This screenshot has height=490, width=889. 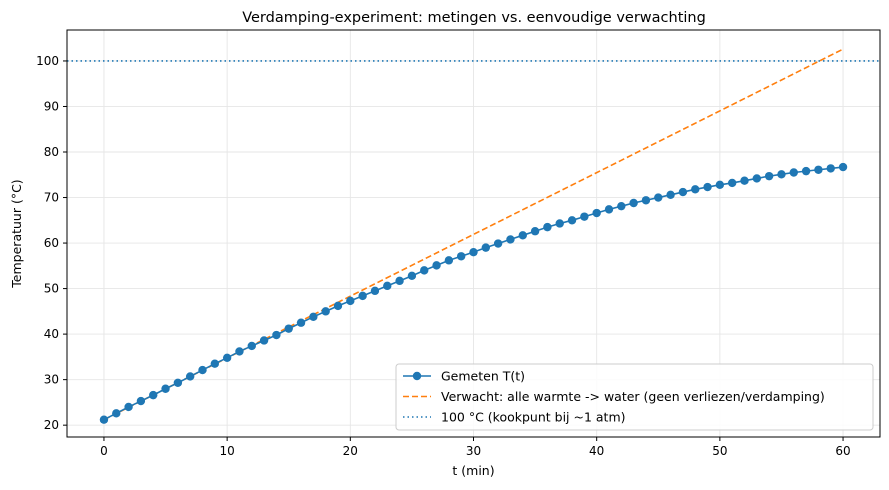 I want to click on y-axis-ticks: 20 30 40 50 60 70 80 90 100, so click(x=51, y=243).